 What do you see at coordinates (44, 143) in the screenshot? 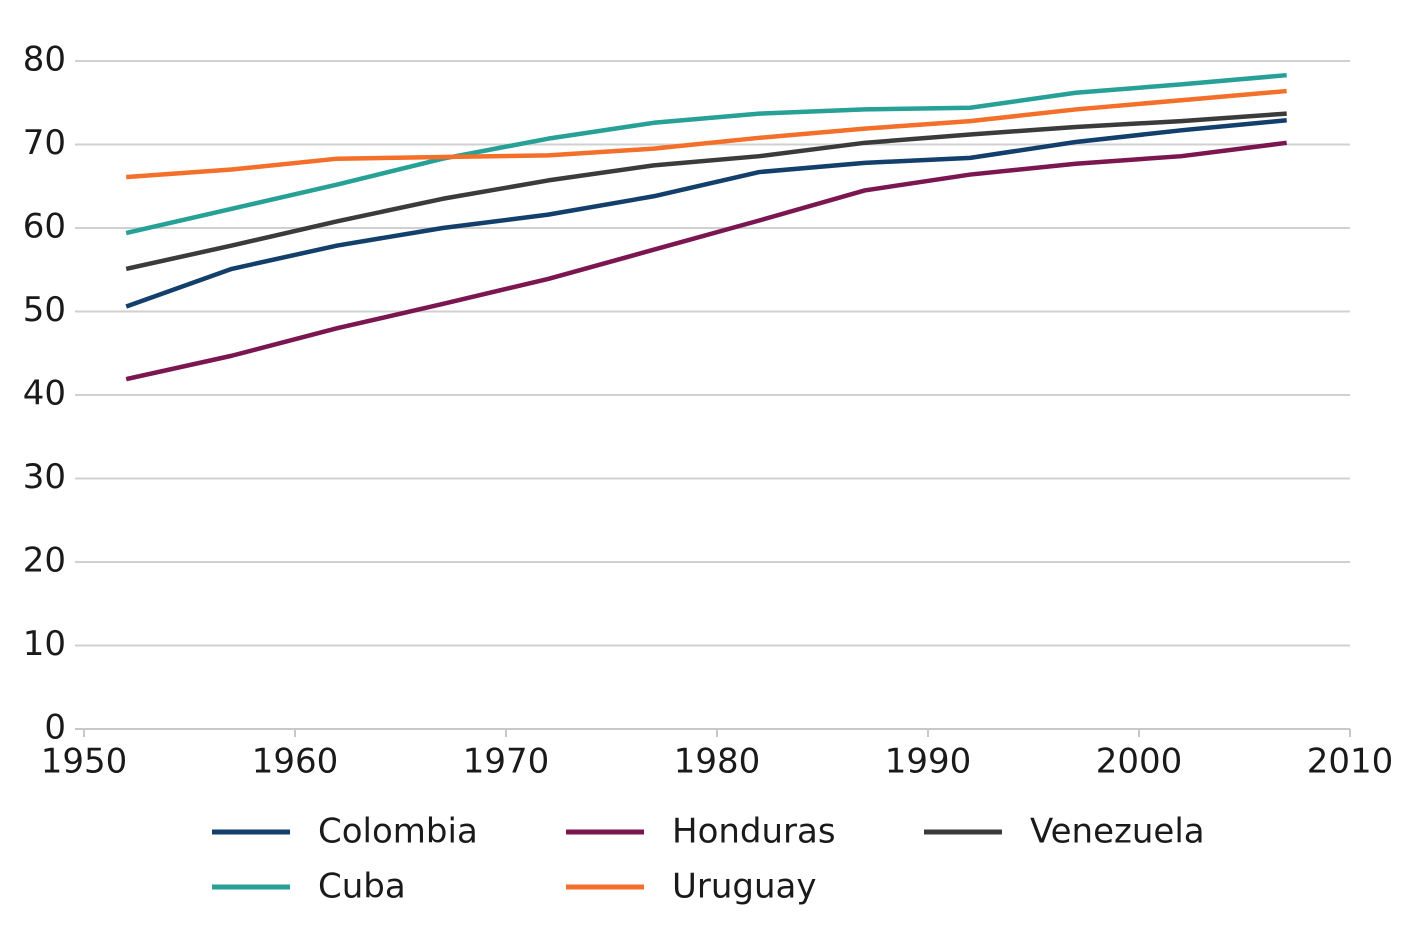
I see `y-tick-label: 70` at bounding box center [44, 143].